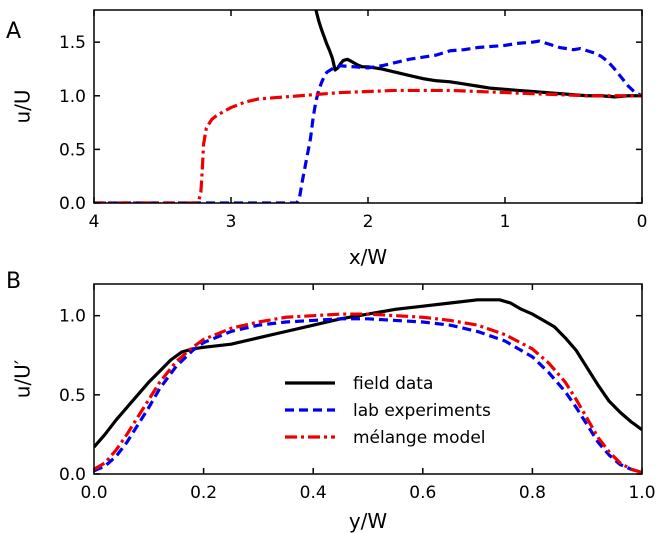 This screenshot has height=533, width=661. Describe the element at coordinates (93, 493) in the screenshot. I see `panel-b-xtick-label: 0.0` at that location.